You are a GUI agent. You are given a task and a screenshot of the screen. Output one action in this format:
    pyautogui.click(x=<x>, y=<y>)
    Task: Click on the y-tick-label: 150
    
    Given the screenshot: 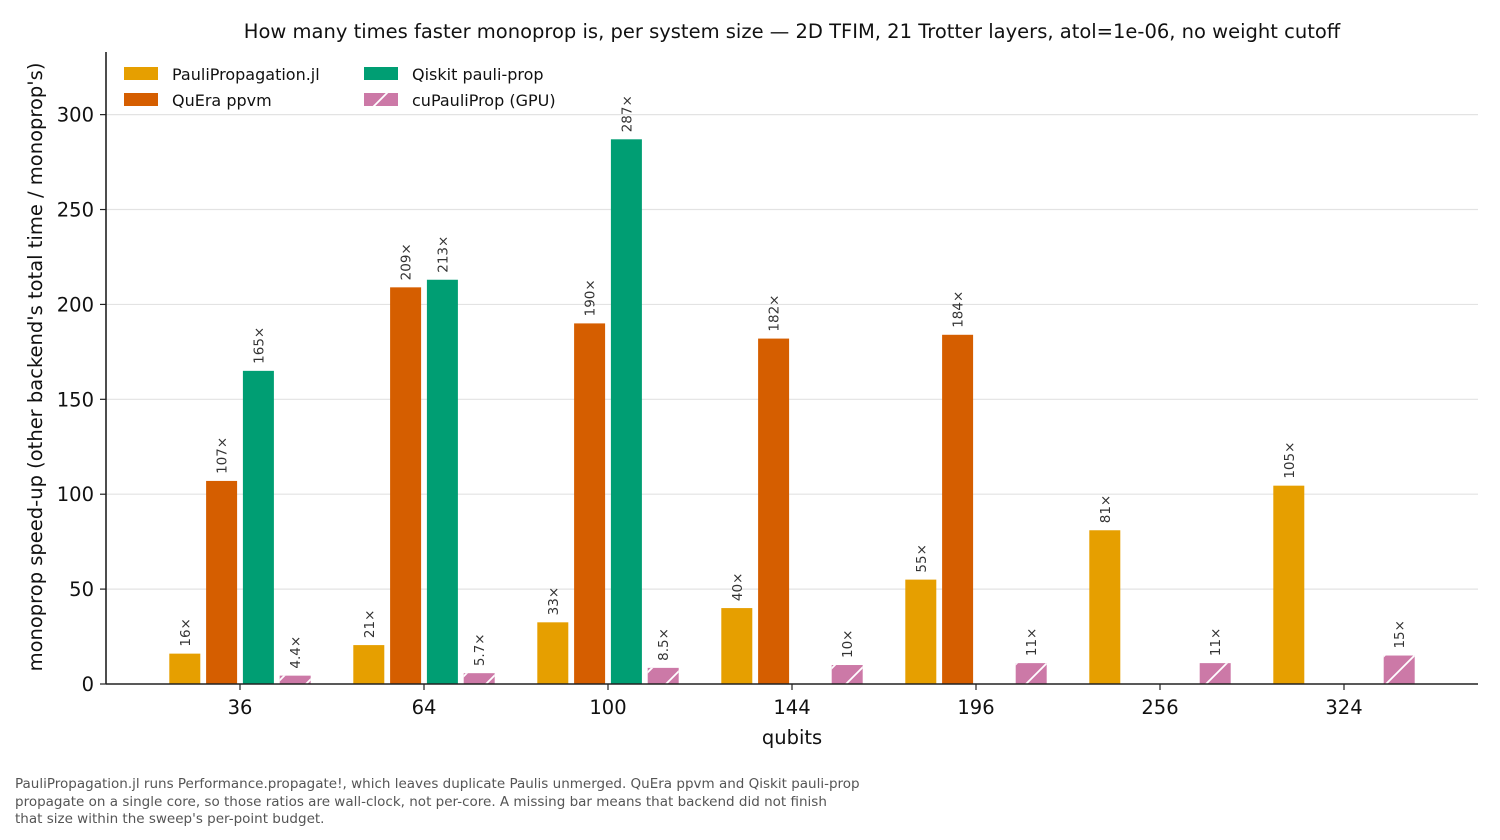 What is the action you would take?
    pyautogui.click(x=75, y=399)
    